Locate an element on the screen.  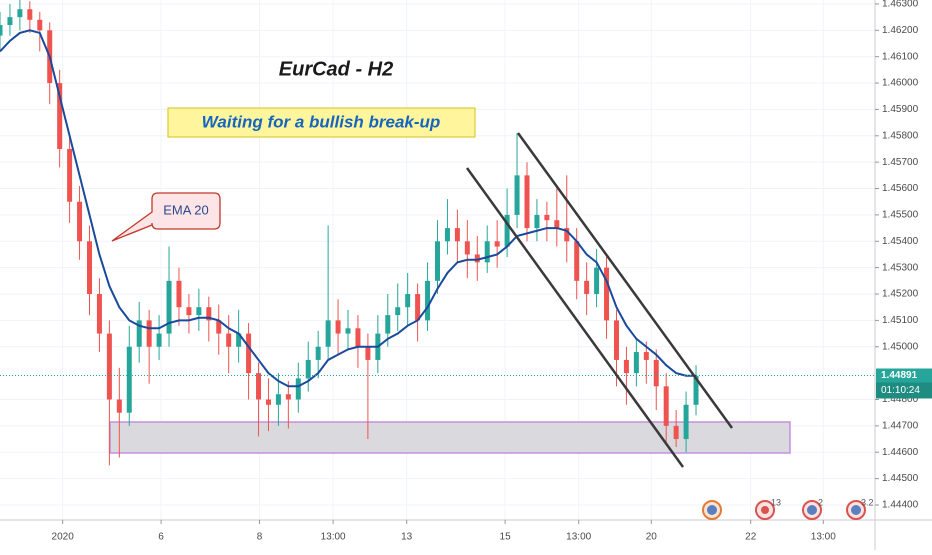
y-tick-label: 1.44600 is located at coordinates (900, 452).